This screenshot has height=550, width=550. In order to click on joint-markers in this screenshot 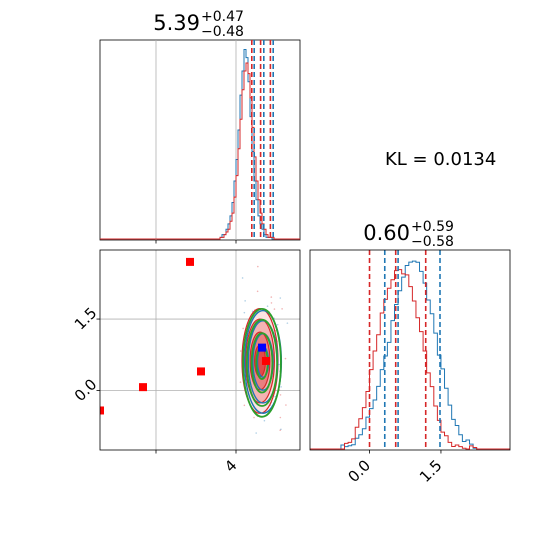, I will do `click(185, 336)`.